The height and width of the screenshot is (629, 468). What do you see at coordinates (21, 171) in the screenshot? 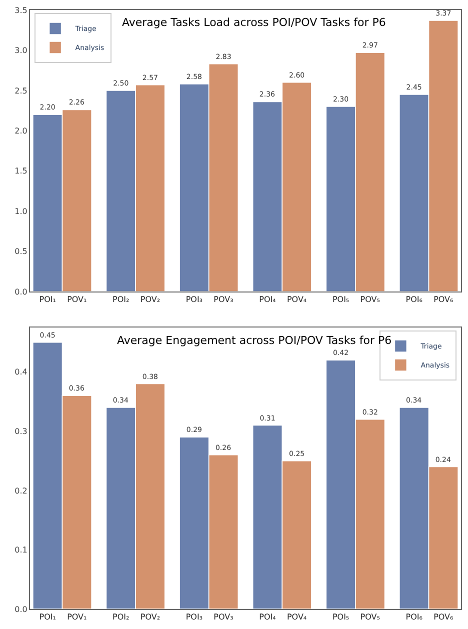
I see `text: 1.5` at bounding box center [21, 171].